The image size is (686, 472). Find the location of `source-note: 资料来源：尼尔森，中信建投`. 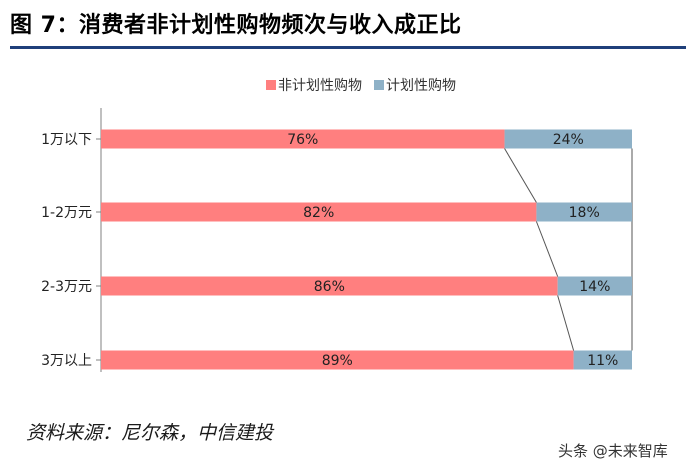

source-note: 资料来源：尼尔森，中信建投 is located at coordinates (150, 433).